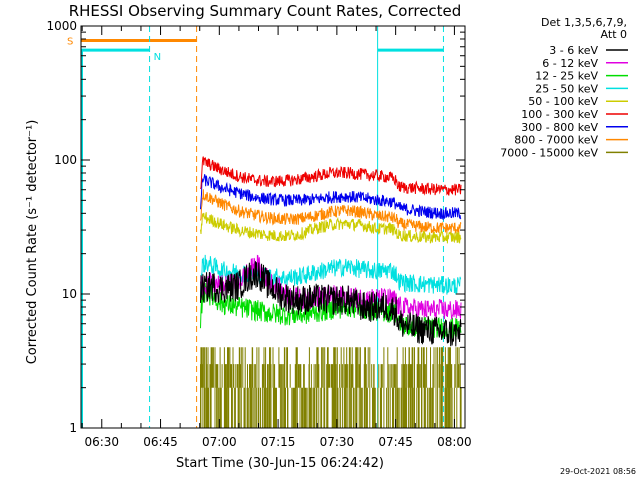 The image size is (640, 484). What do you see at coordinates (559, 127) in the screenshot?
I see `legend-entry-label: 300 - 800 keV` at bounding box center [559, 127].